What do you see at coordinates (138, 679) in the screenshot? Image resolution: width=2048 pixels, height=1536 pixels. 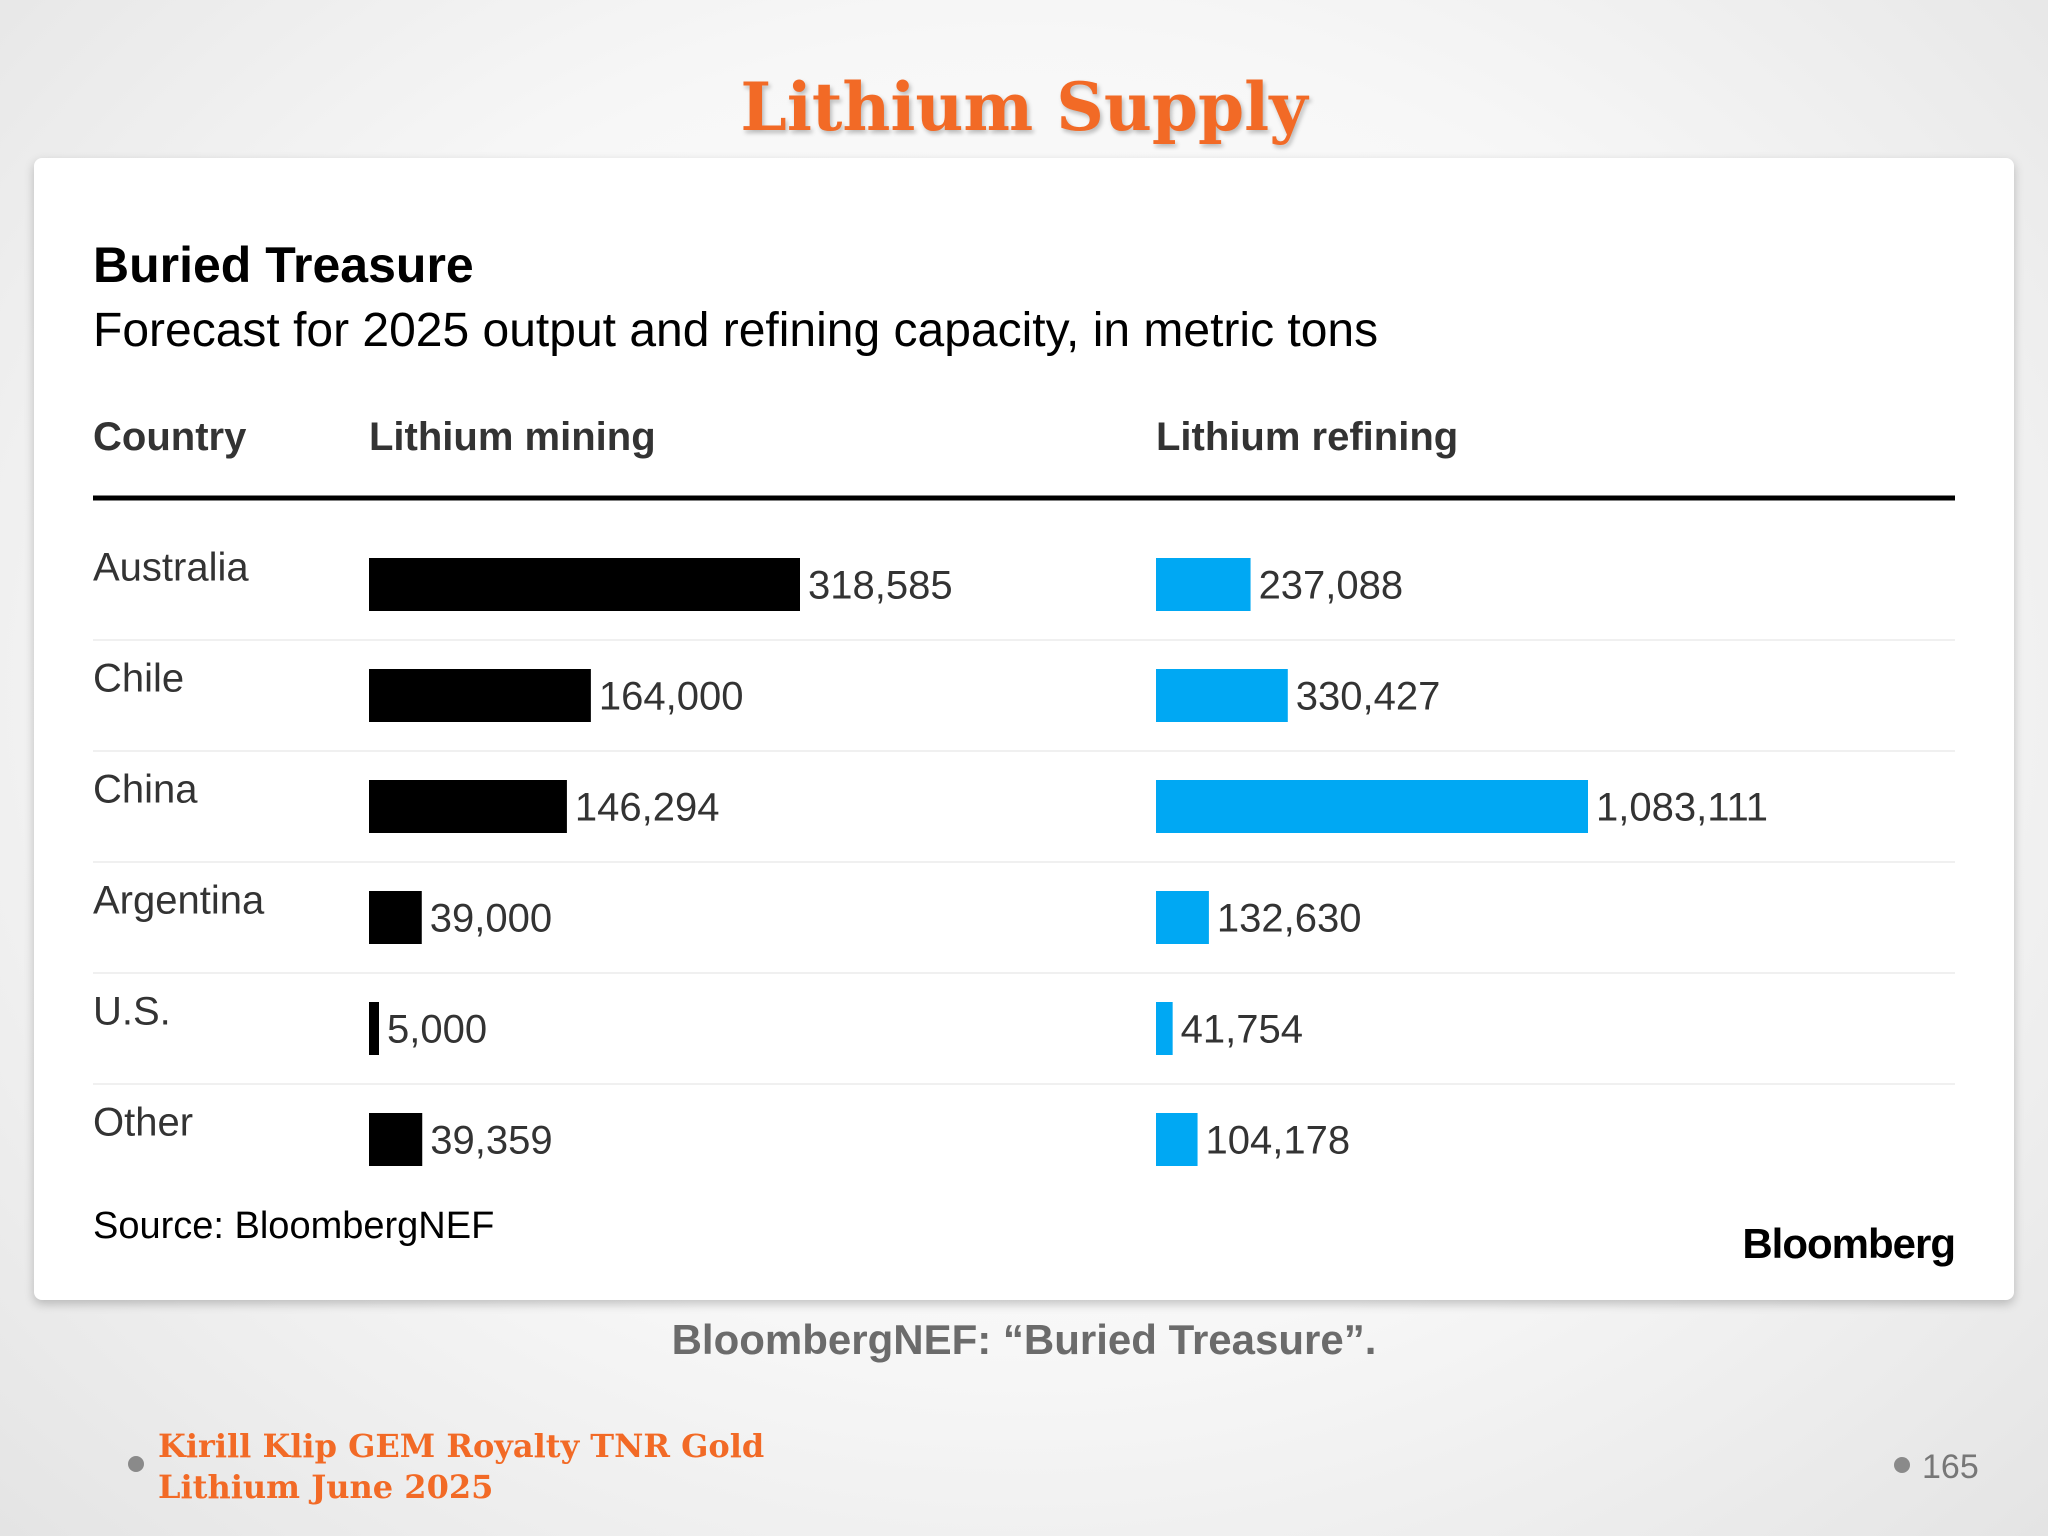 I see `category-label: Chile` at bounding box center [138, 679].